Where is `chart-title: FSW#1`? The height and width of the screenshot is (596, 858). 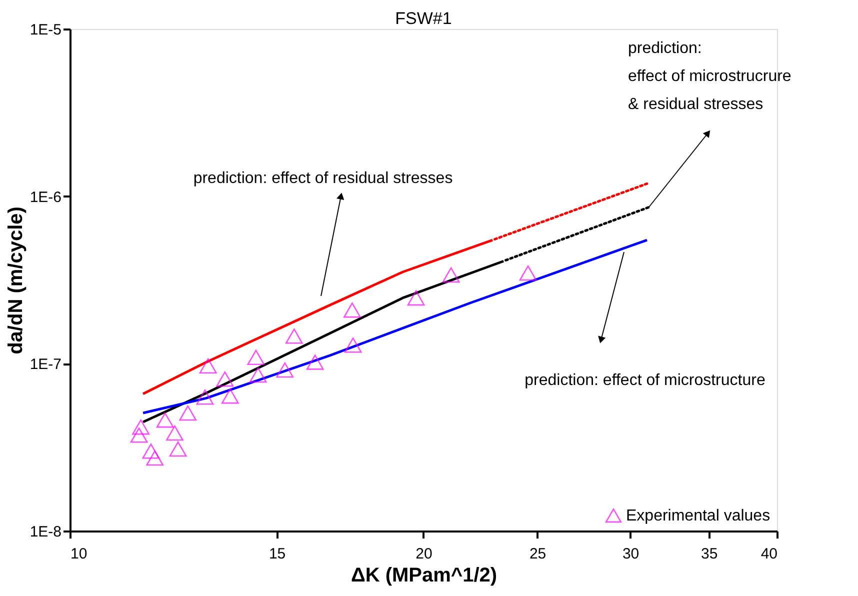
chart-title: FSW#1 is located at coordinates (423, 18).